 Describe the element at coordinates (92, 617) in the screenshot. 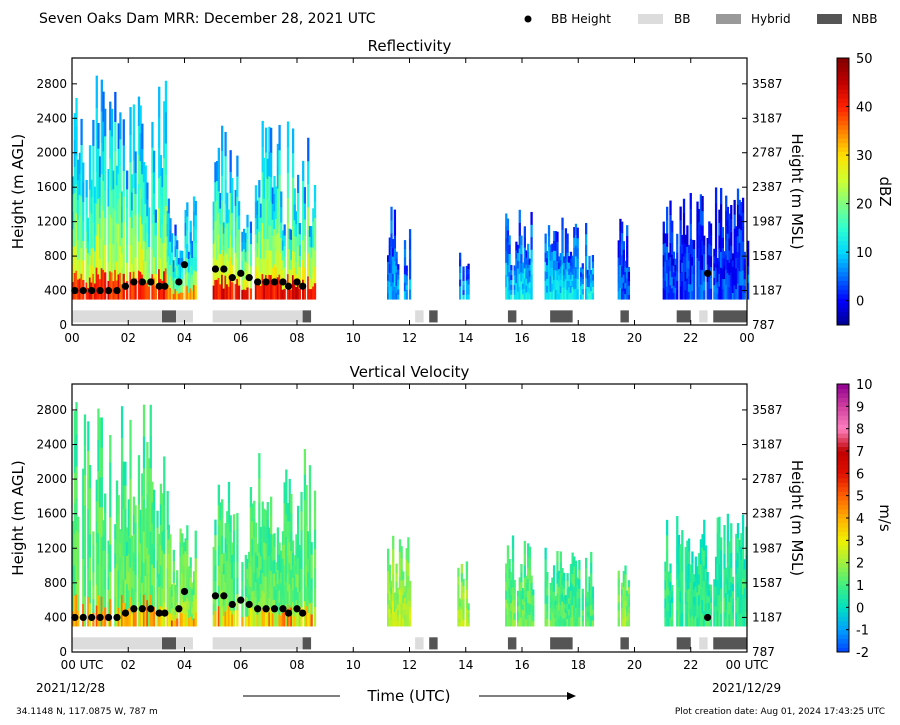

I see `bb-height-point` at that location.